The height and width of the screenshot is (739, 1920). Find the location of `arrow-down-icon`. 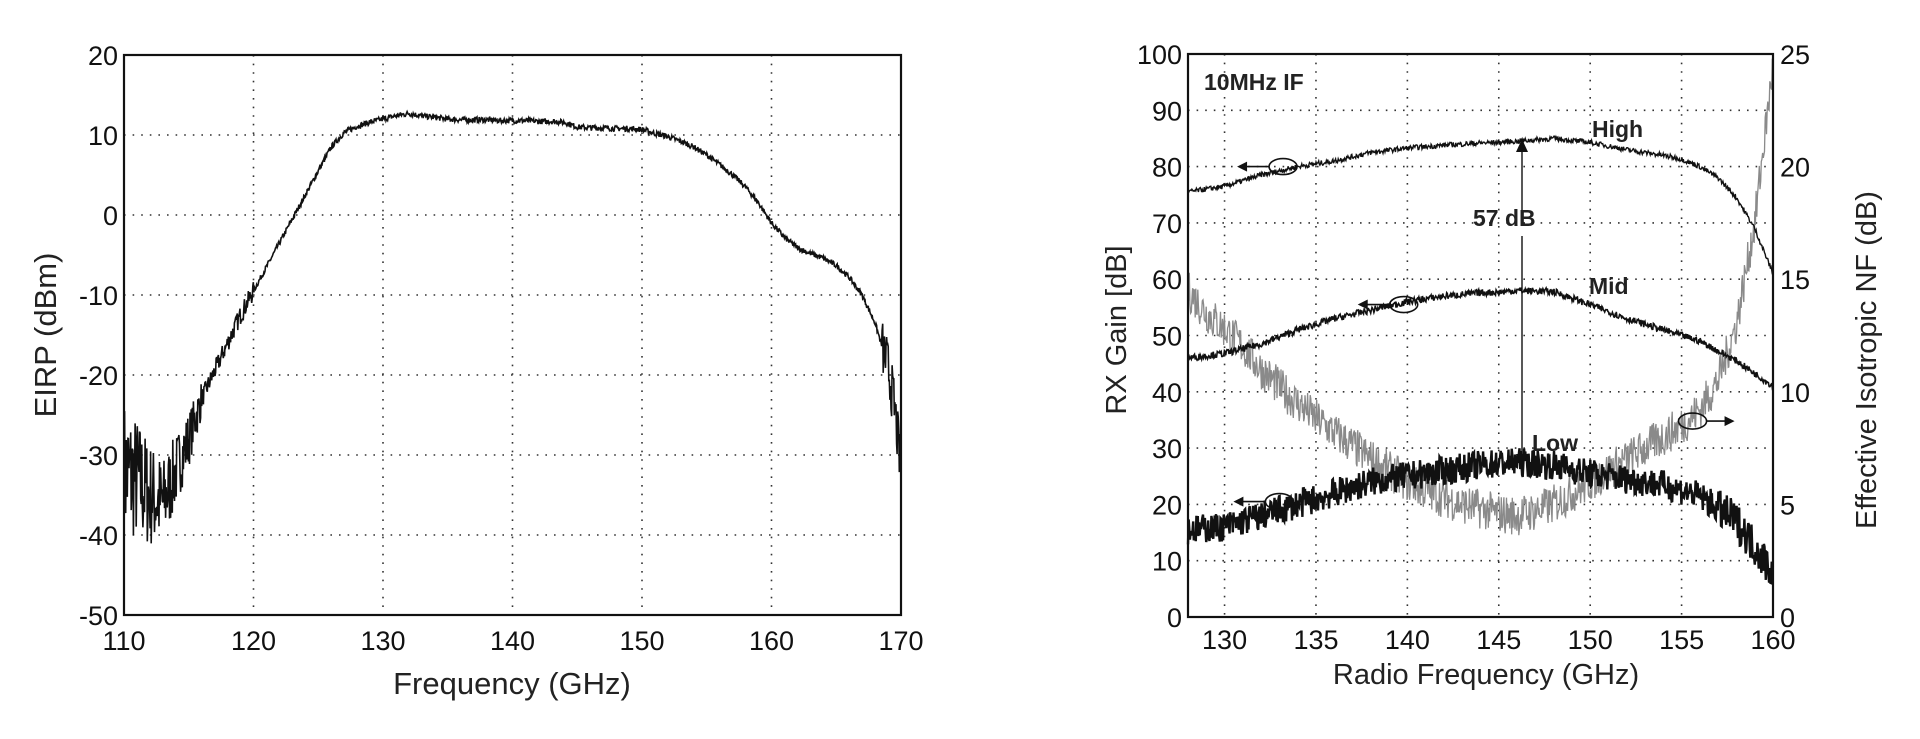

arrow-down-icon is located at coordinates (1522, 460).